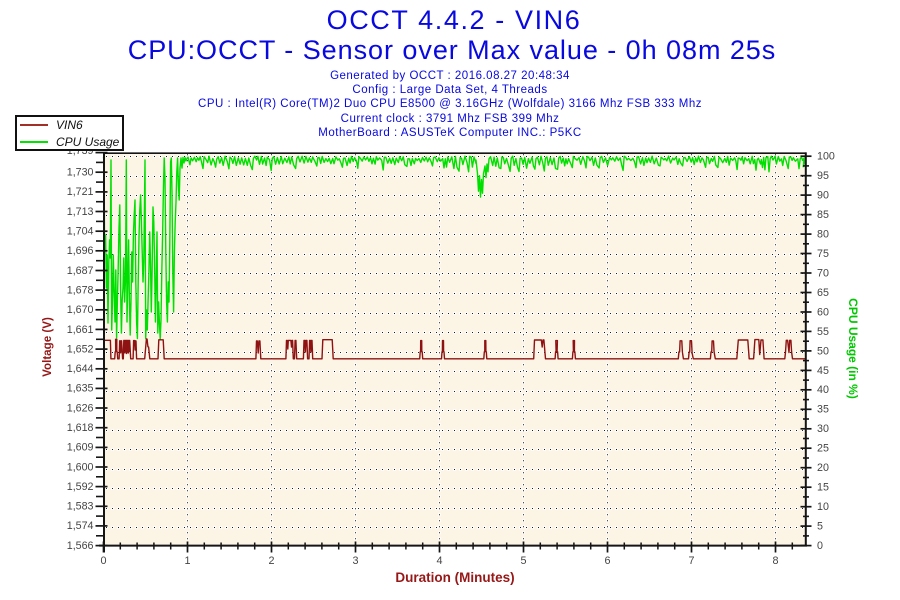 This screenshot has width=900, height=600. What do you see at coordinates (823, 273) in the screenshot?
I see `svg-text: 70` at bounding box center [823, 273].